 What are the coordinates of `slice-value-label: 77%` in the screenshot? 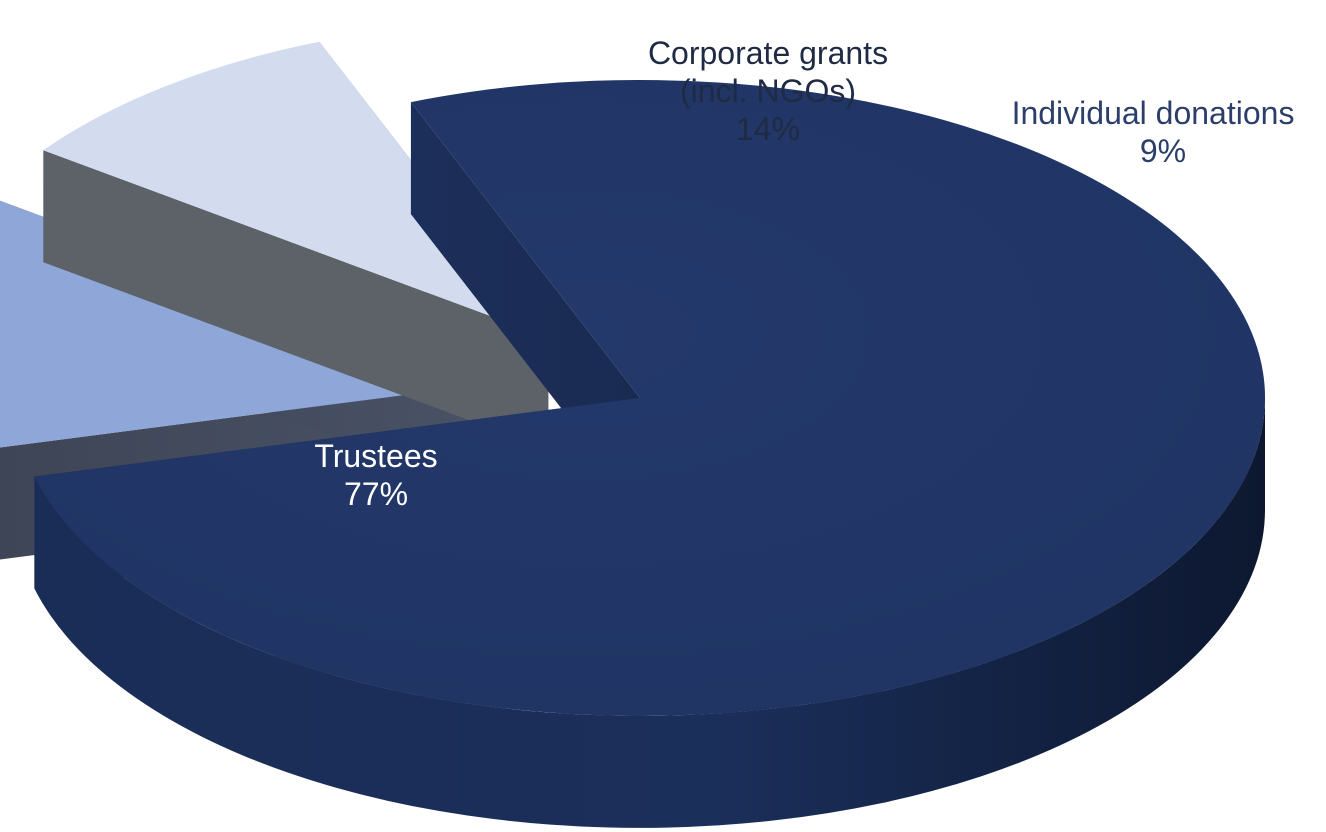 It's located at (376, 494).